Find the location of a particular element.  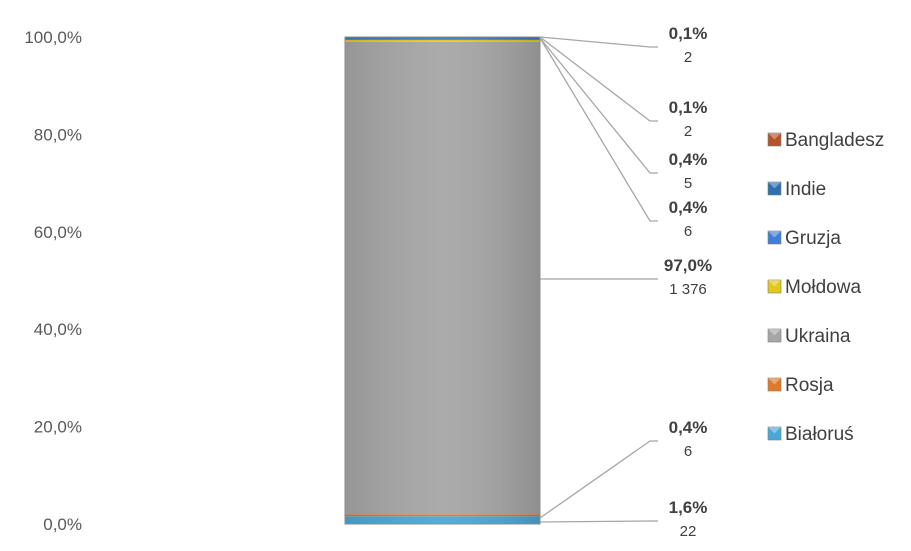

legend-label: Rosja is located at coordinates (809, 385).